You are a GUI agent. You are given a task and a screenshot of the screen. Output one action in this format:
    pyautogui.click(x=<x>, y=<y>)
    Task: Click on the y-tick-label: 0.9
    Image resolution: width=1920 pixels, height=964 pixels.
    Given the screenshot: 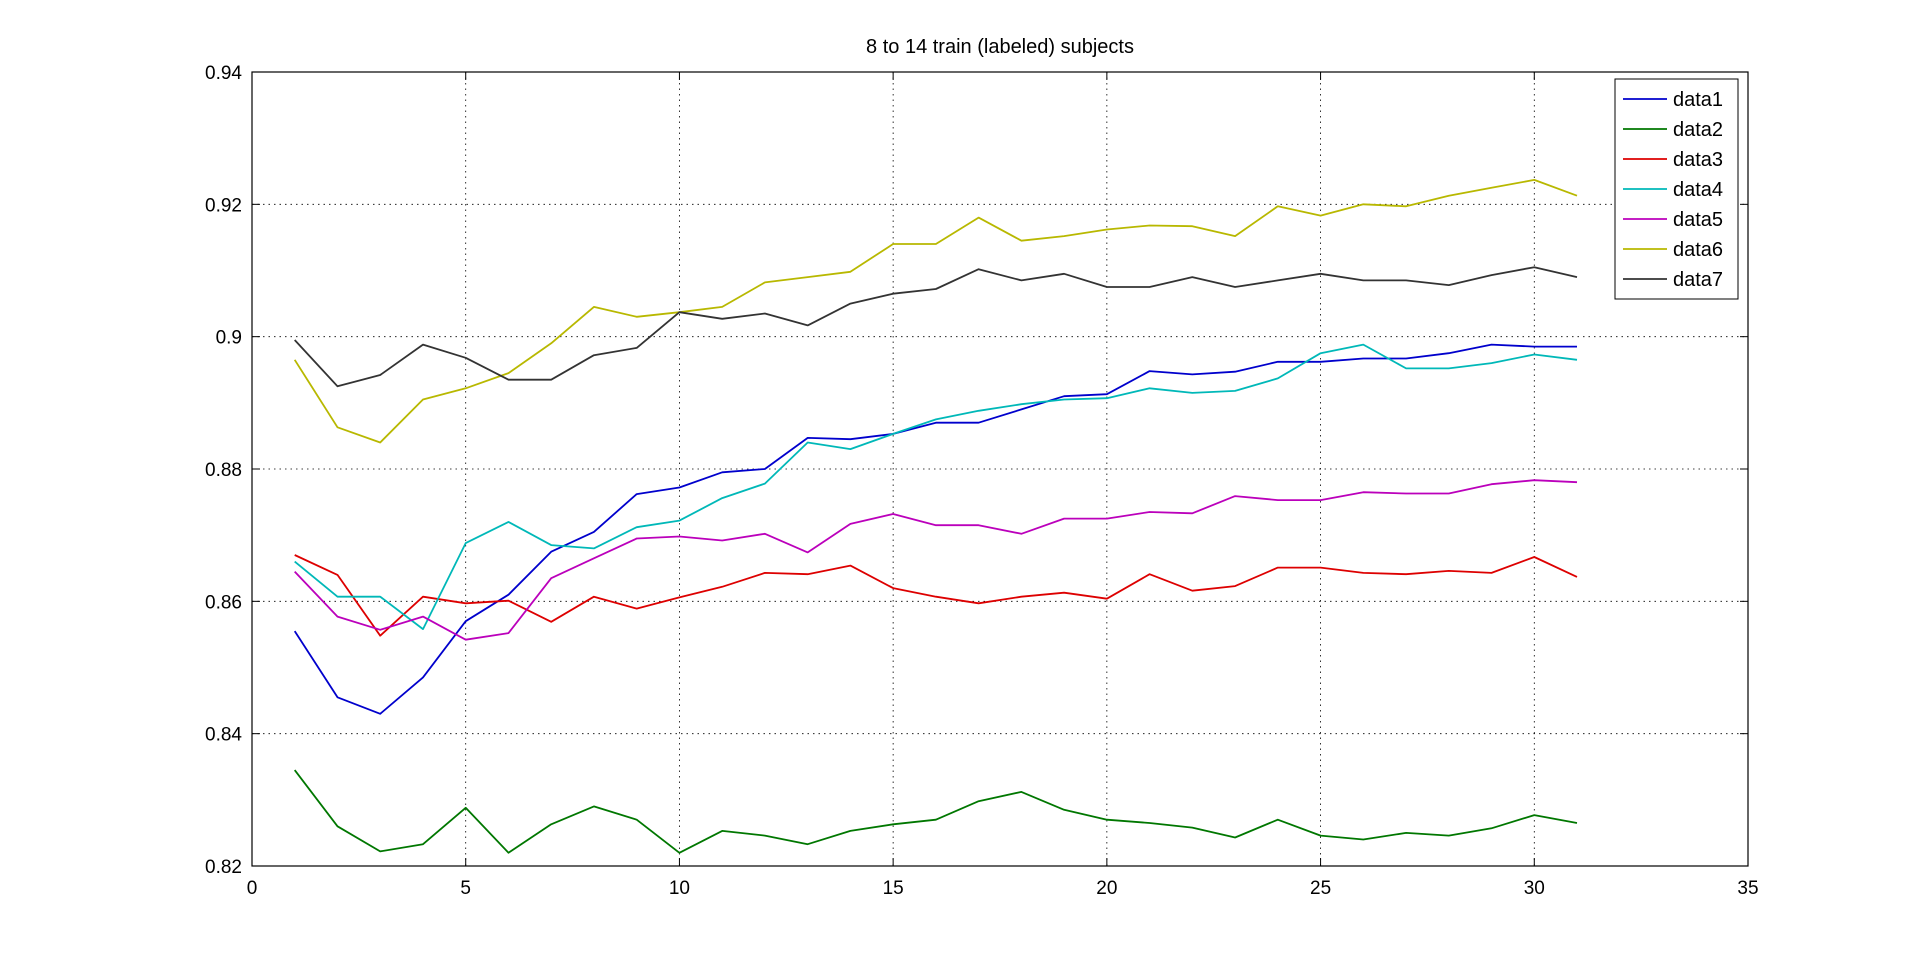 What is the action you would take?
    pyautogui.click(x=229, y=338)
    